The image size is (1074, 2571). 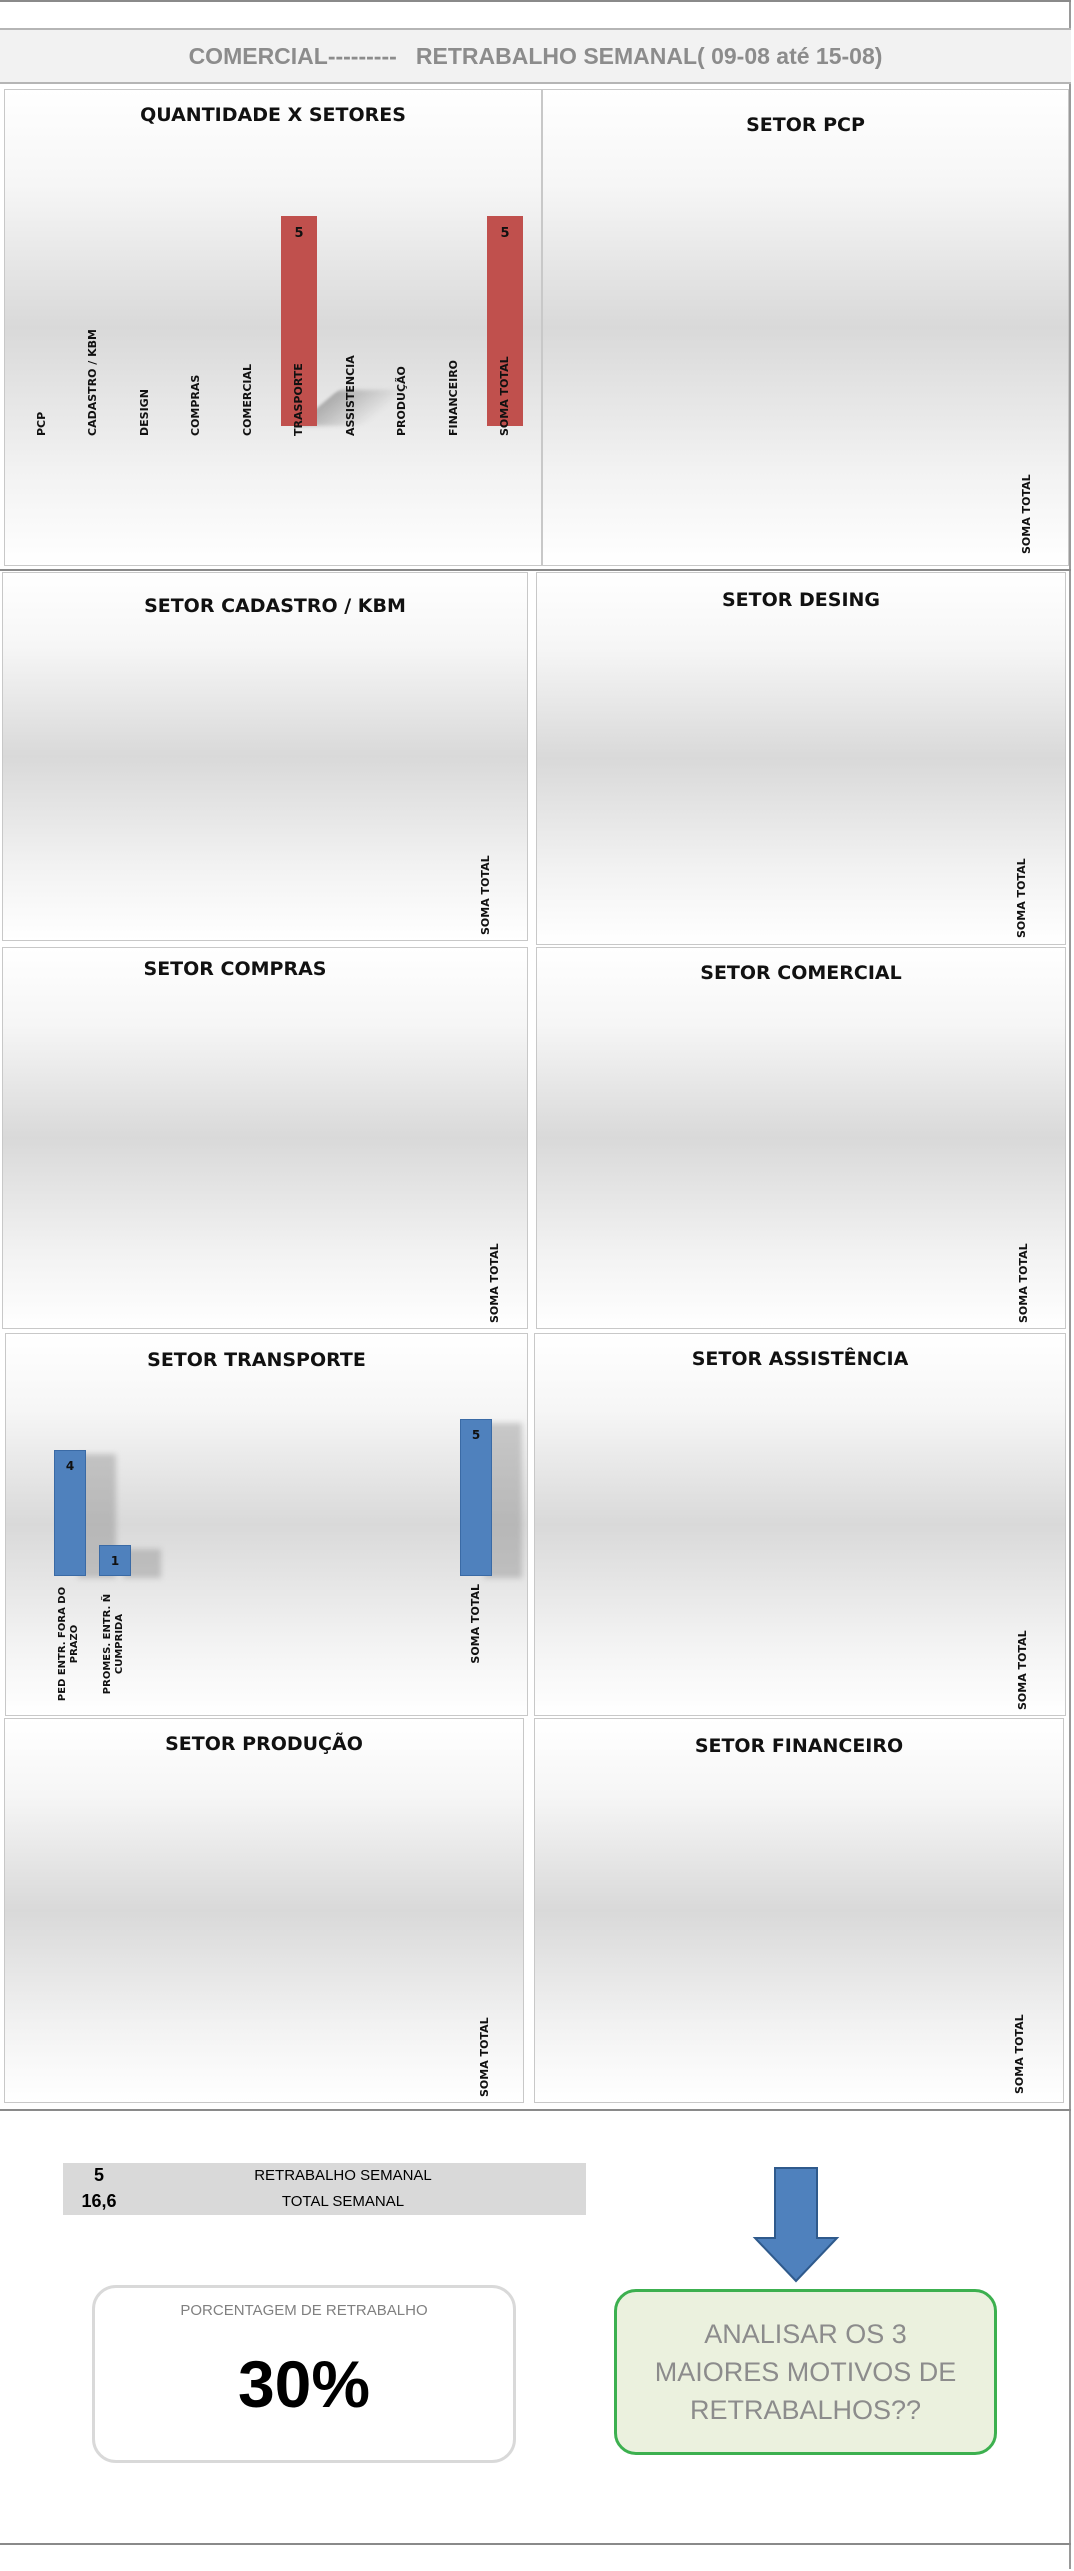 I want to click on chart-title: SETOR PRODUÇÃO, so click(x=264, y=1744).